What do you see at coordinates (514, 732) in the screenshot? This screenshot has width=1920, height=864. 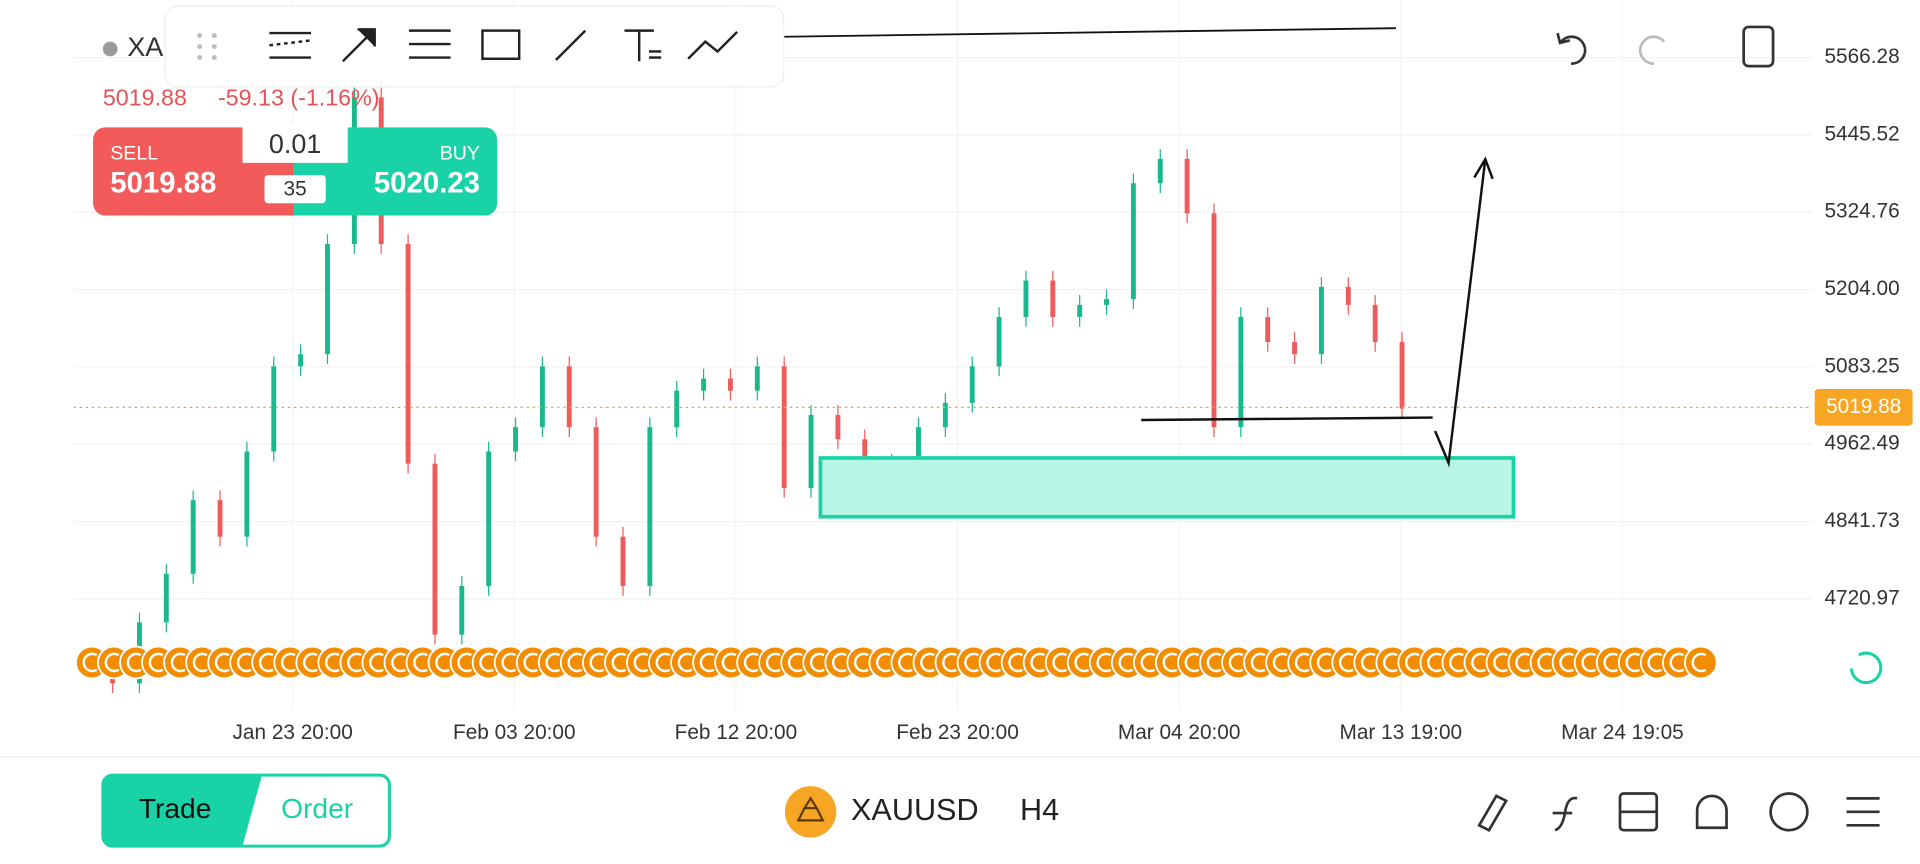 I see `date-label: Feb 03 20:00` at bounding box center [514, 732].